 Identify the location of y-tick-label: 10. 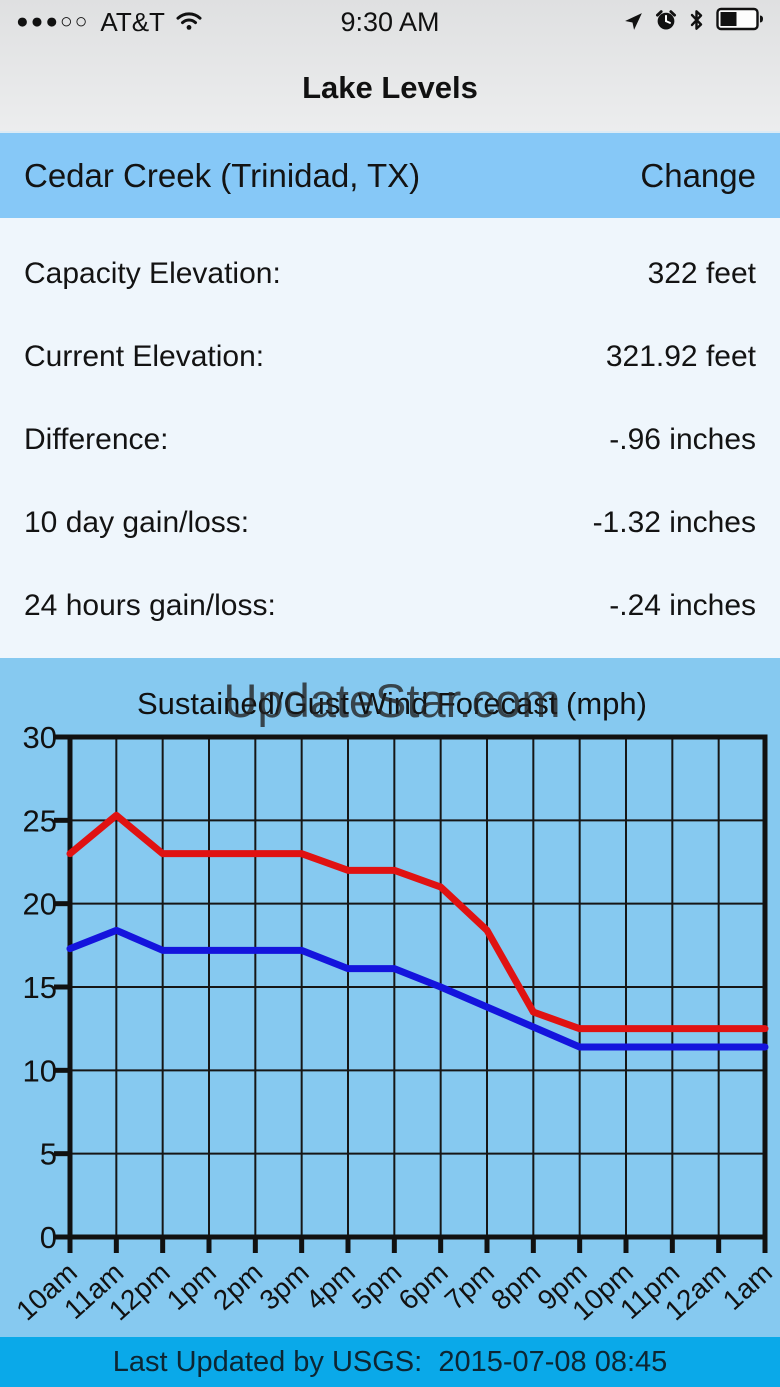
(40, 1070).